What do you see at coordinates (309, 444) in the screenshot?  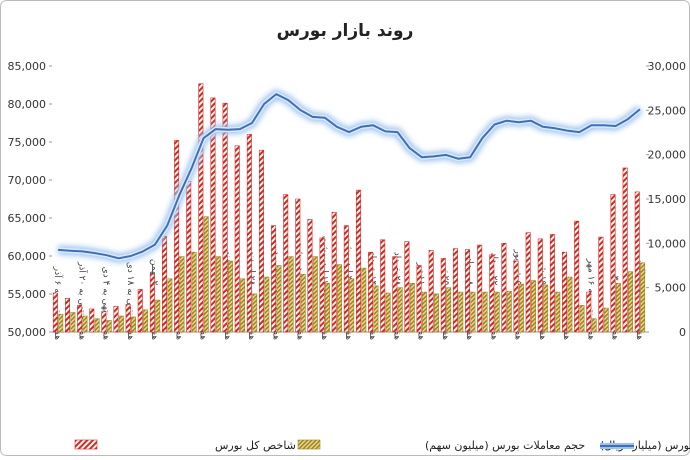 I see `legend-swatch` at bounding box center [309, 444].